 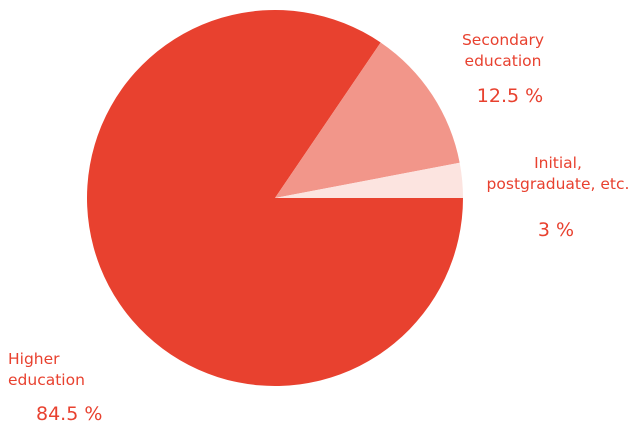 What do you see at coordinates (69, 413) in the screenshot?
I see `slice-value-label: 84.5 %` at bounding box center [69, 413].